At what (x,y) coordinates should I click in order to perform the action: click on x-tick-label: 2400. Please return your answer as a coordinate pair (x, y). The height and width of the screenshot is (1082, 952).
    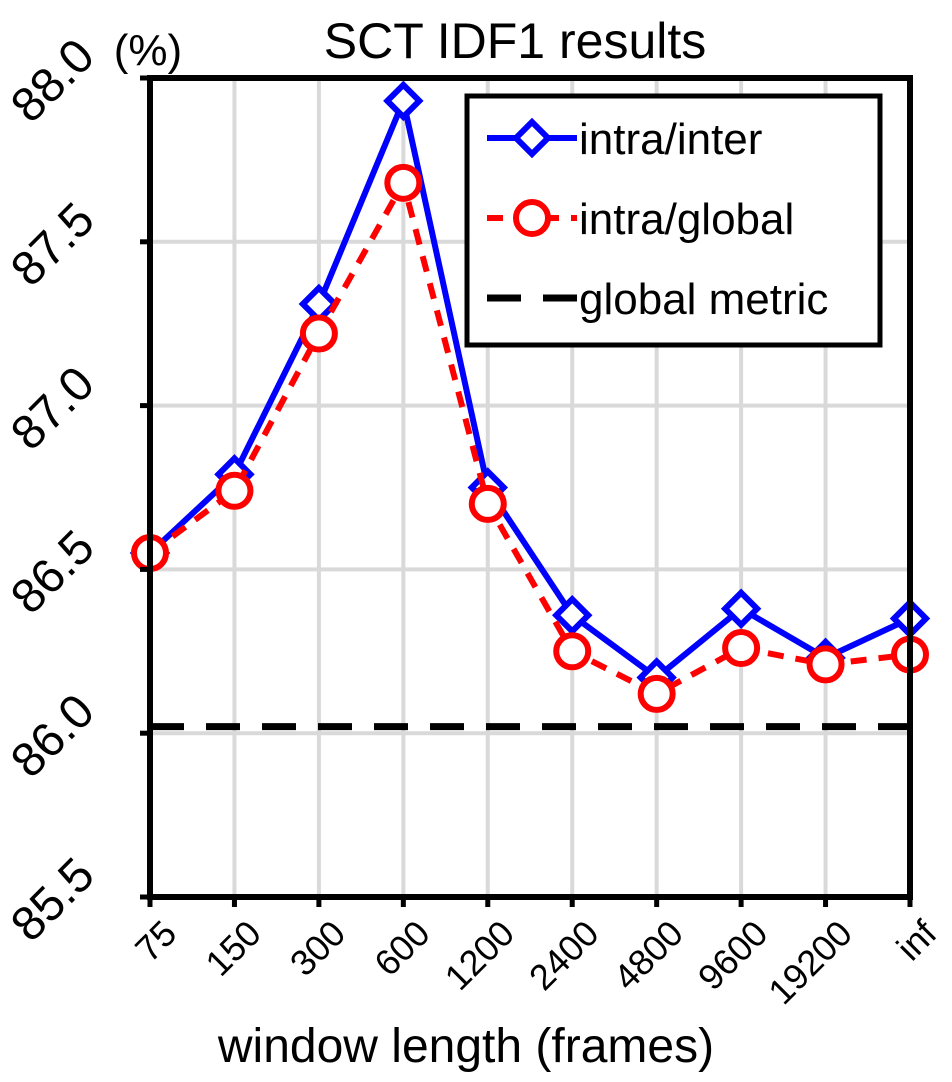
    Looking at the image, I should click on (564, 955).